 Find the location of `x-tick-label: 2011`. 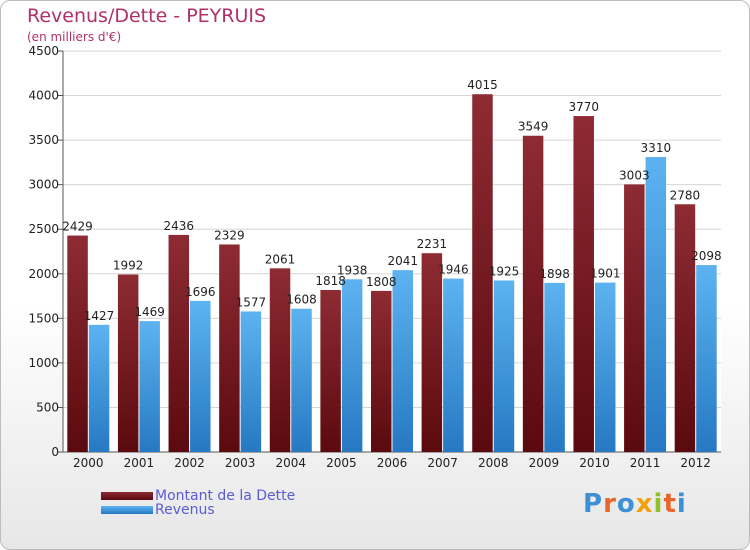

x-tick-label: 2011 is located at coordinates (645, 463).